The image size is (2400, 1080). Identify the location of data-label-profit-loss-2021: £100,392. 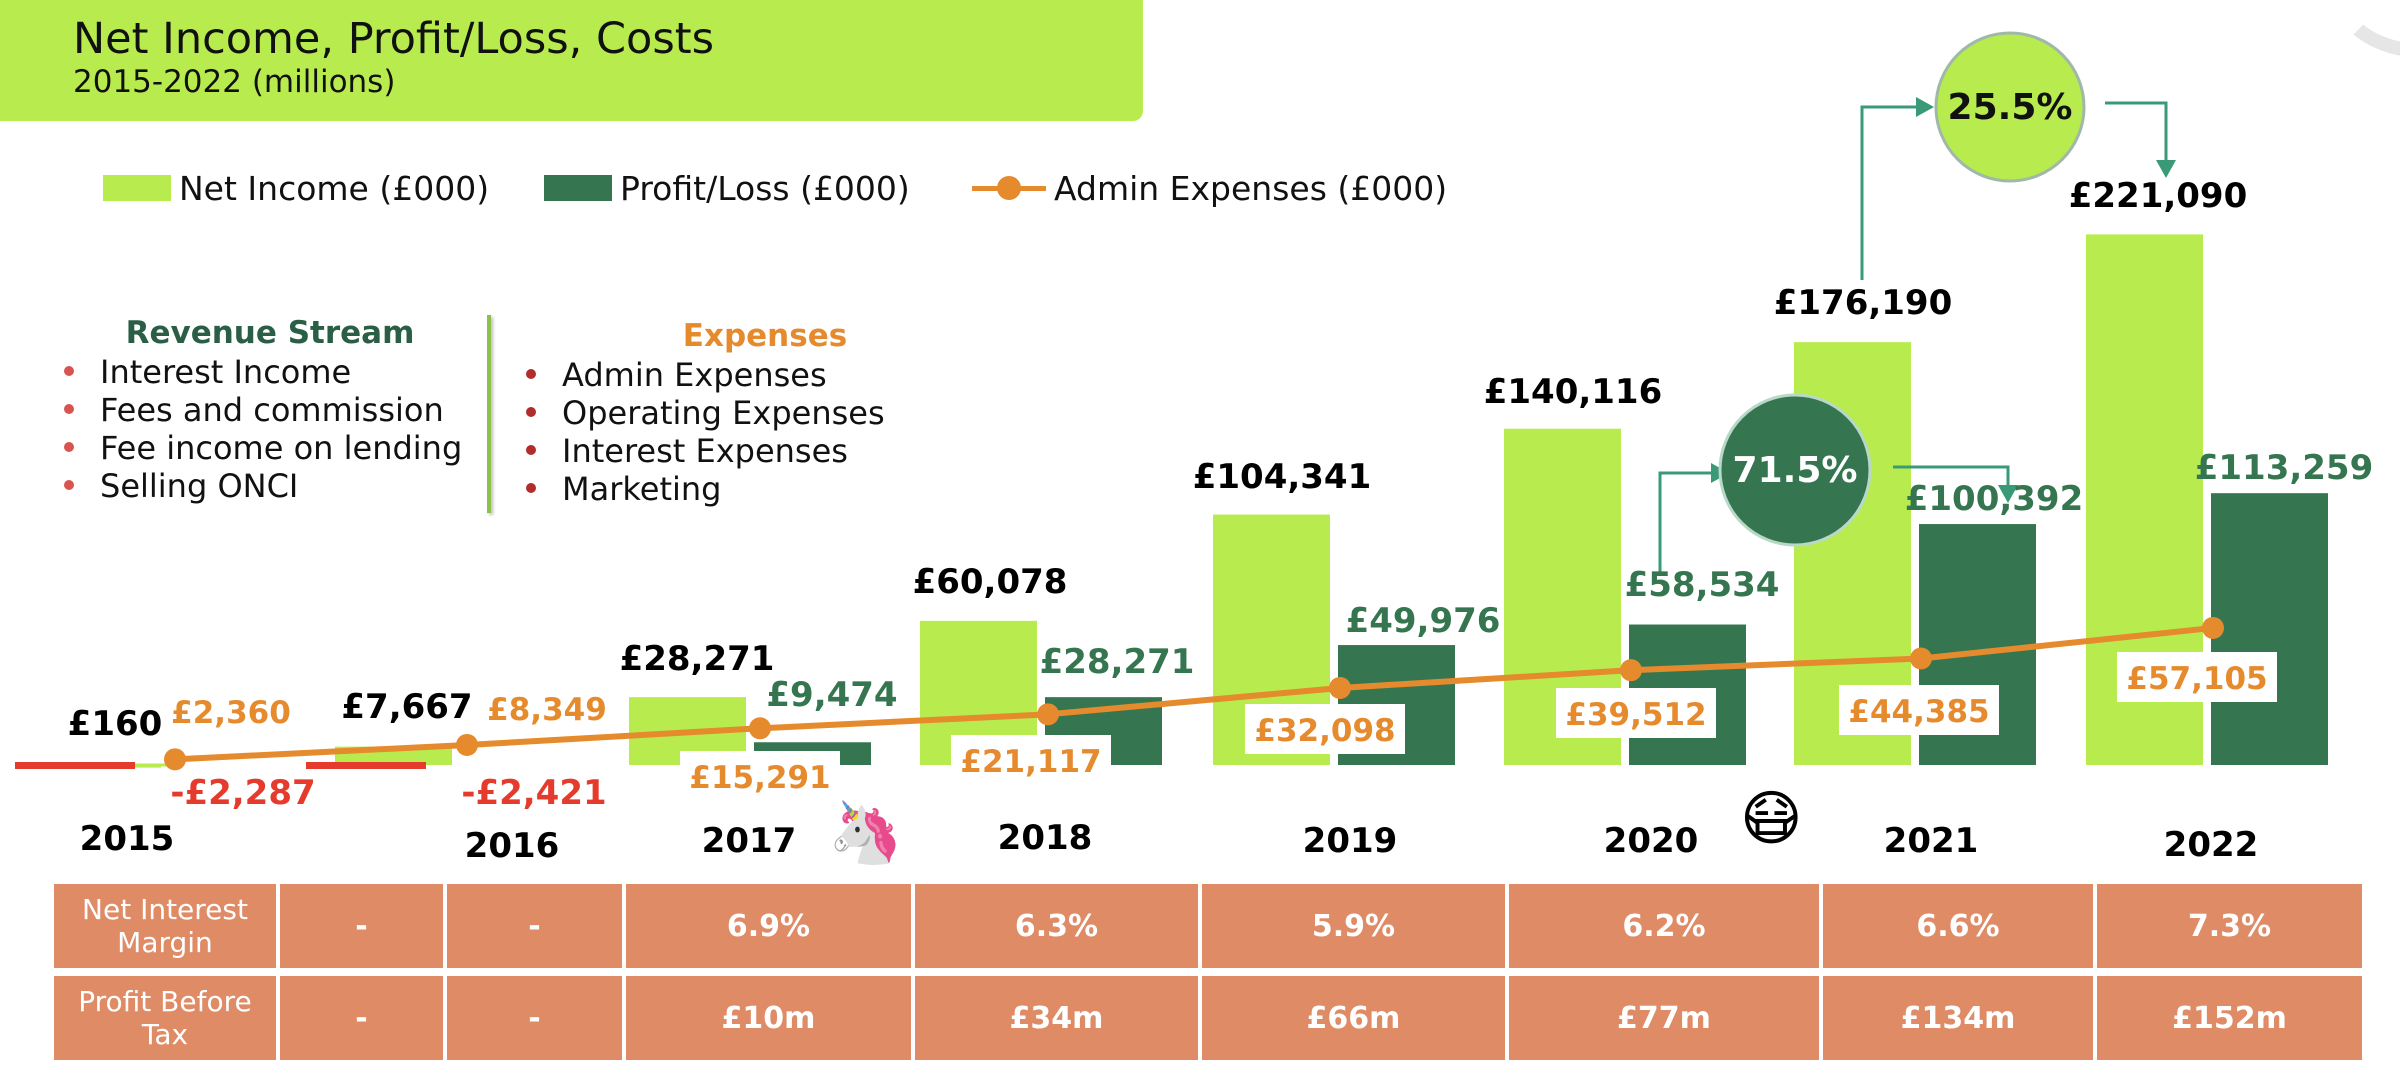
(1994, 499).